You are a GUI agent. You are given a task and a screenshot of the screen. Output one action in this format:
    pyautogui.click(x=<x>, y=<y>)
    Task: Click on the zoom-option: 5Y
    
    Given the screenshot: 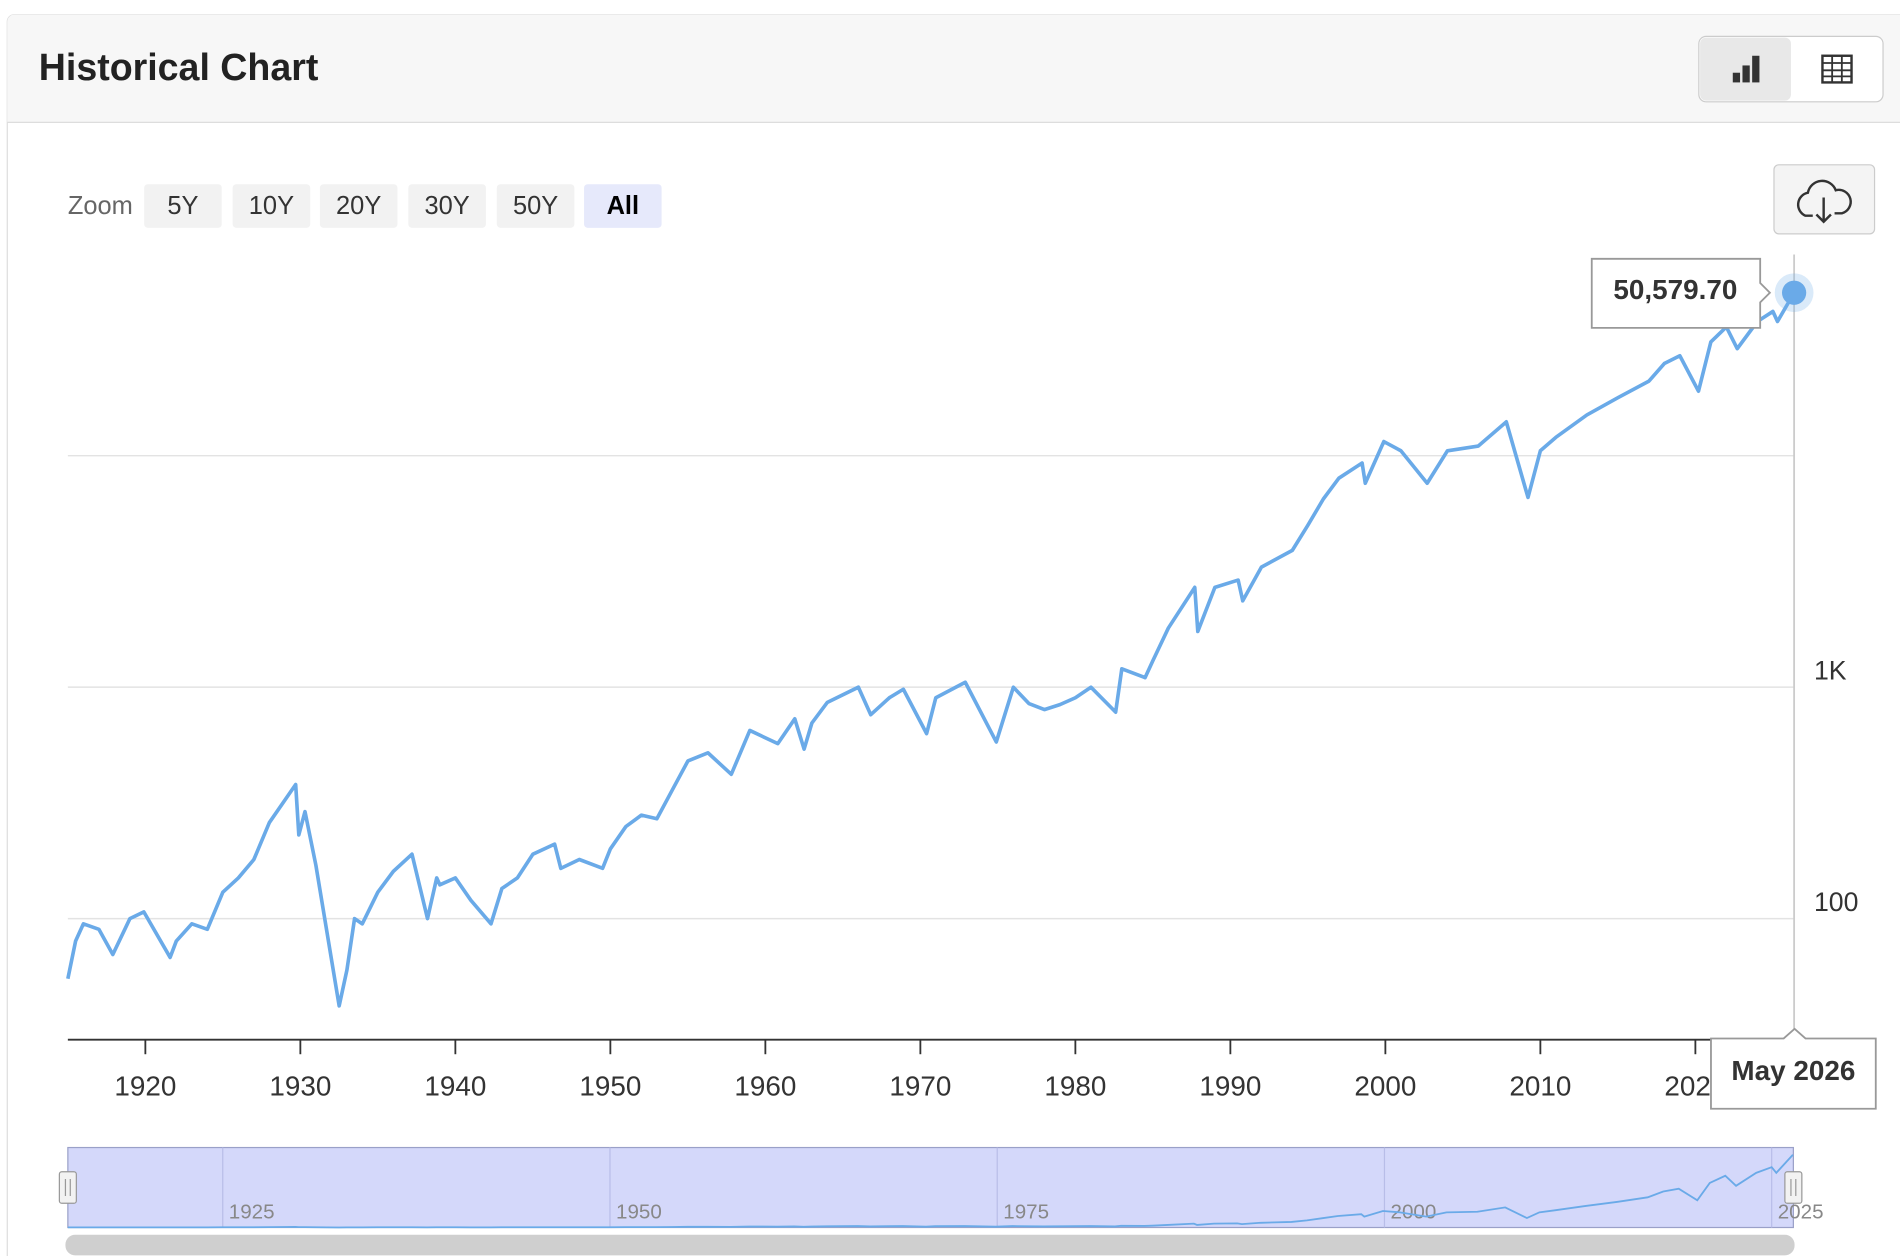 What is the action you would take?
    pyautogui.click(x=182, y=206)
    